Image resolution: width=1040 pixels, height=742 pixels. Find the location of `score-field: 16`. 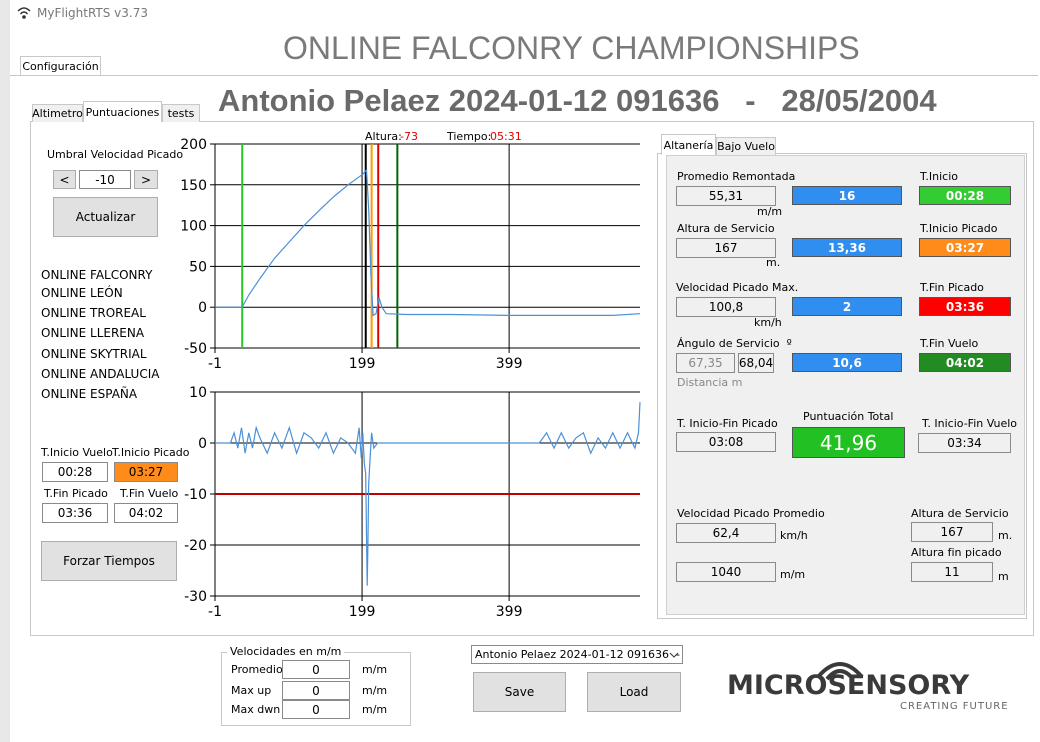

score-field: 16 is located at coordinates (847, 195).